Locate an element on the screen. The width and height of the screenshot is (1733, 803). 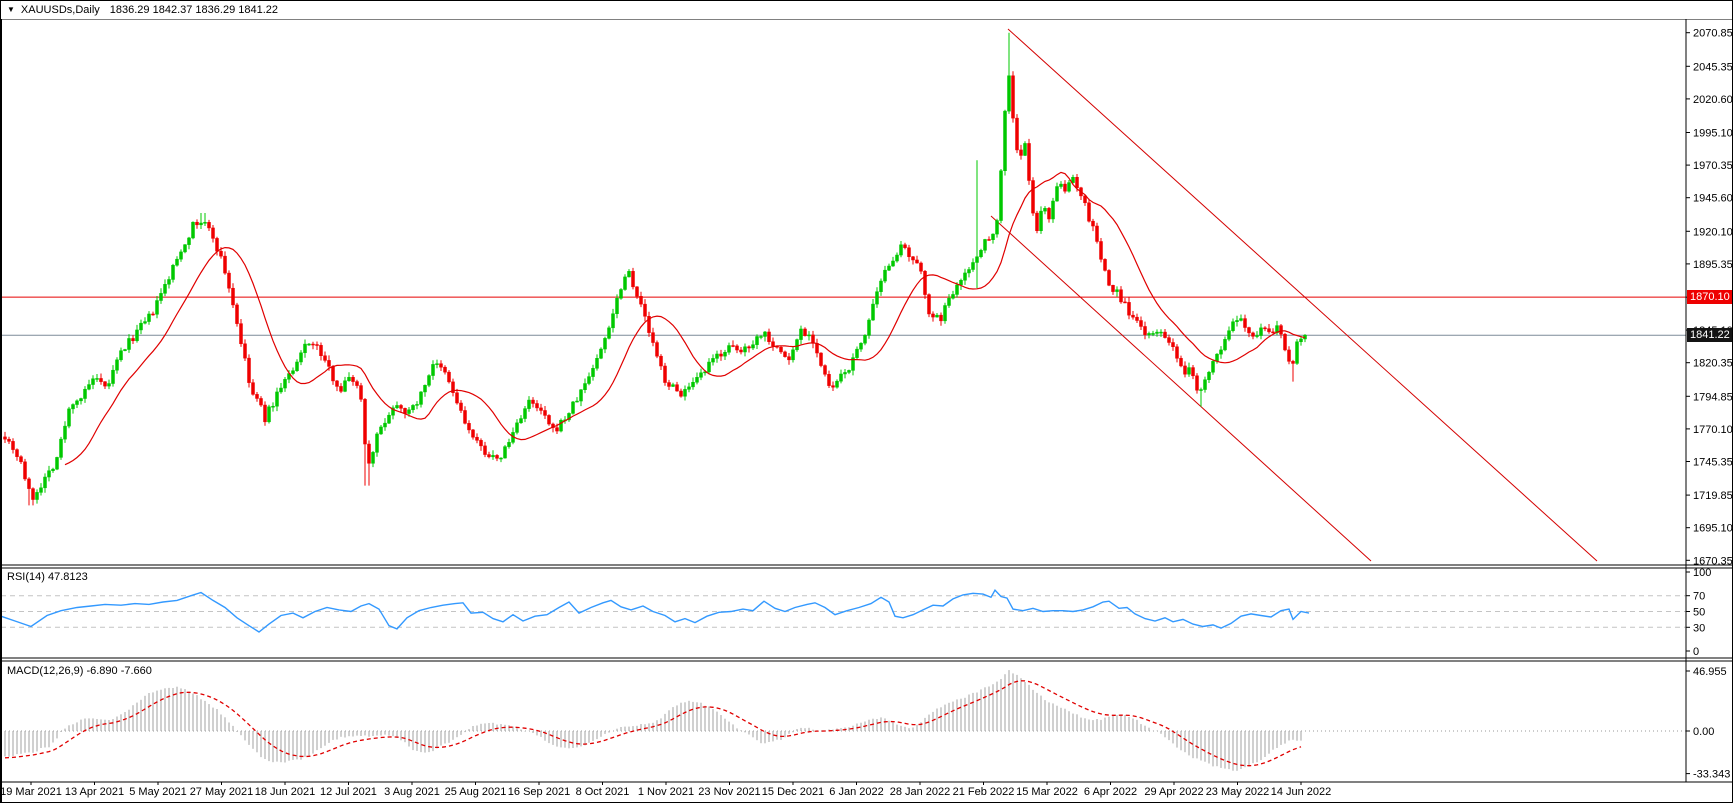
current-price-tag: 1841.22 is located at coordinates (1709, 335).